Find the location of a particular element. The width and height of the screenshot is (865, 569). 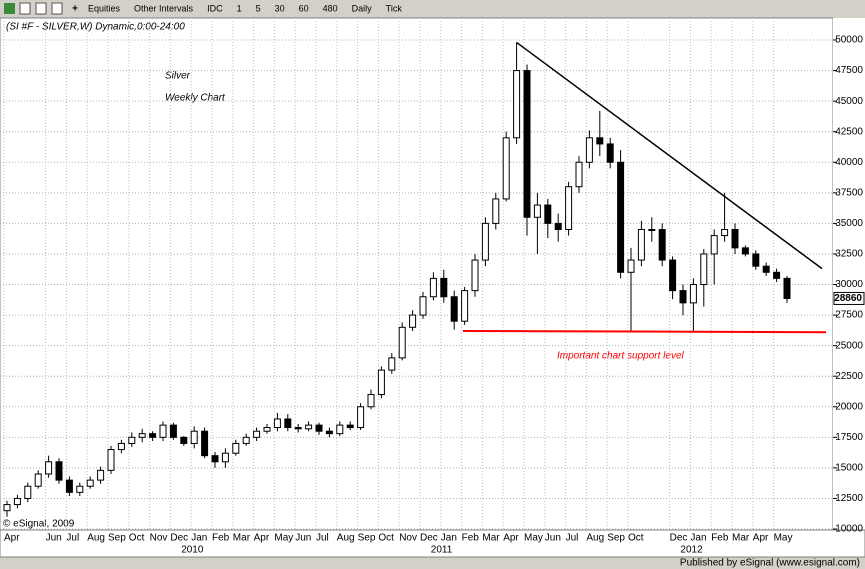

x-tick-label: Mar is located at coordinates (242, 538).